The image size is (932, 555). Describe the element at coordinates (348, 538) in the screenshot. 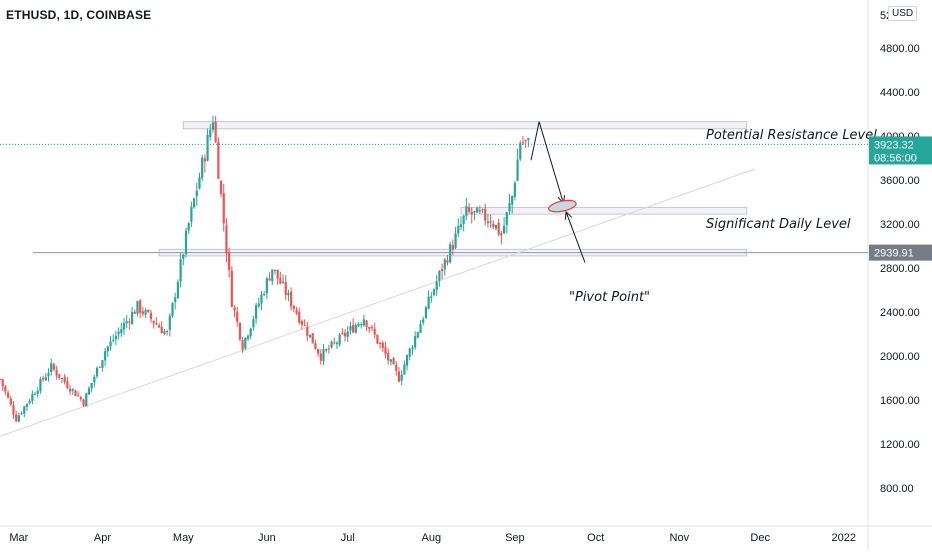

I see `x-tick-label: Jul` at that location.